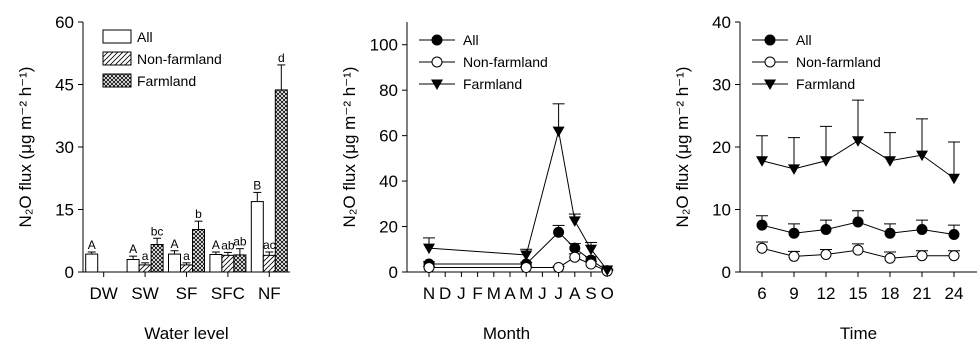 The image size is (977, 347). What do you see at coordinates (506, 333) in the screenshot?
I see `x-axis-title: Month` at bounding box center [506, 333].